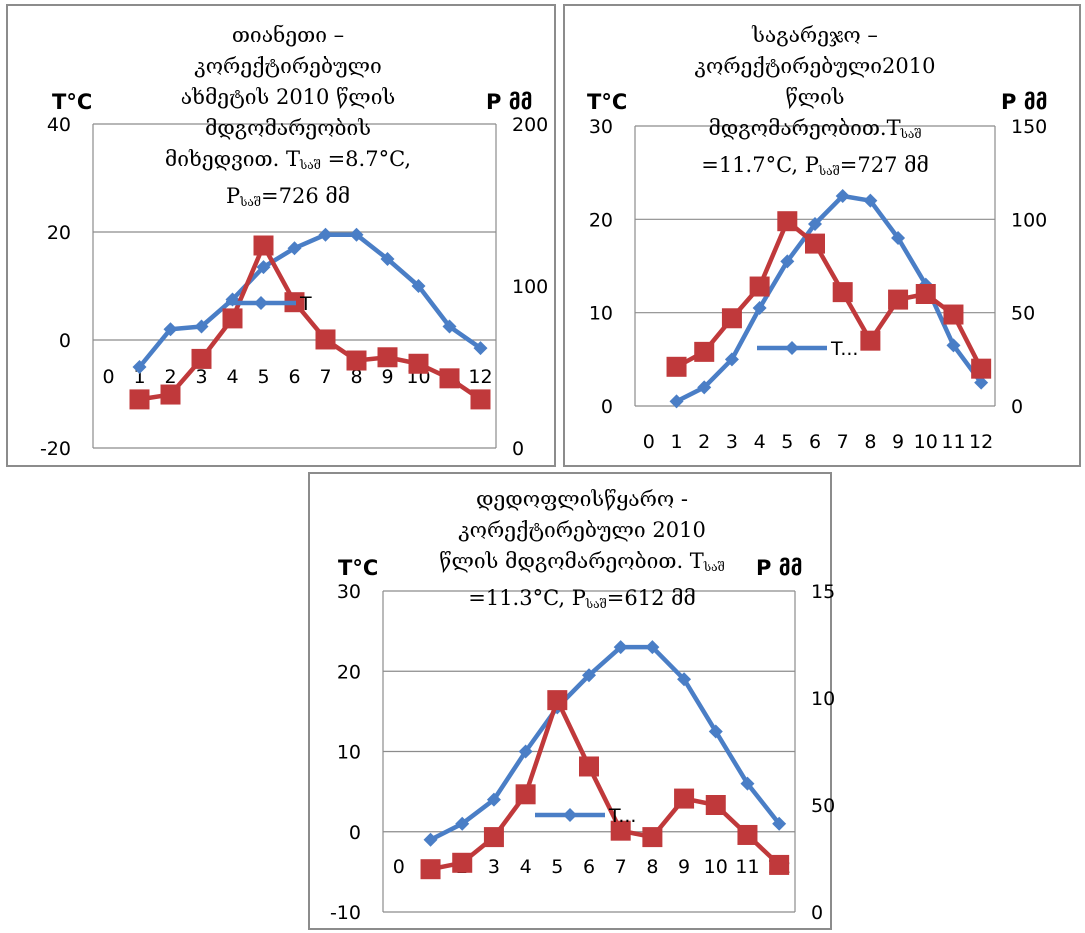 This screenshot has height=933, width=1085. I want to click on title-line: წლის, so click(815, 97).